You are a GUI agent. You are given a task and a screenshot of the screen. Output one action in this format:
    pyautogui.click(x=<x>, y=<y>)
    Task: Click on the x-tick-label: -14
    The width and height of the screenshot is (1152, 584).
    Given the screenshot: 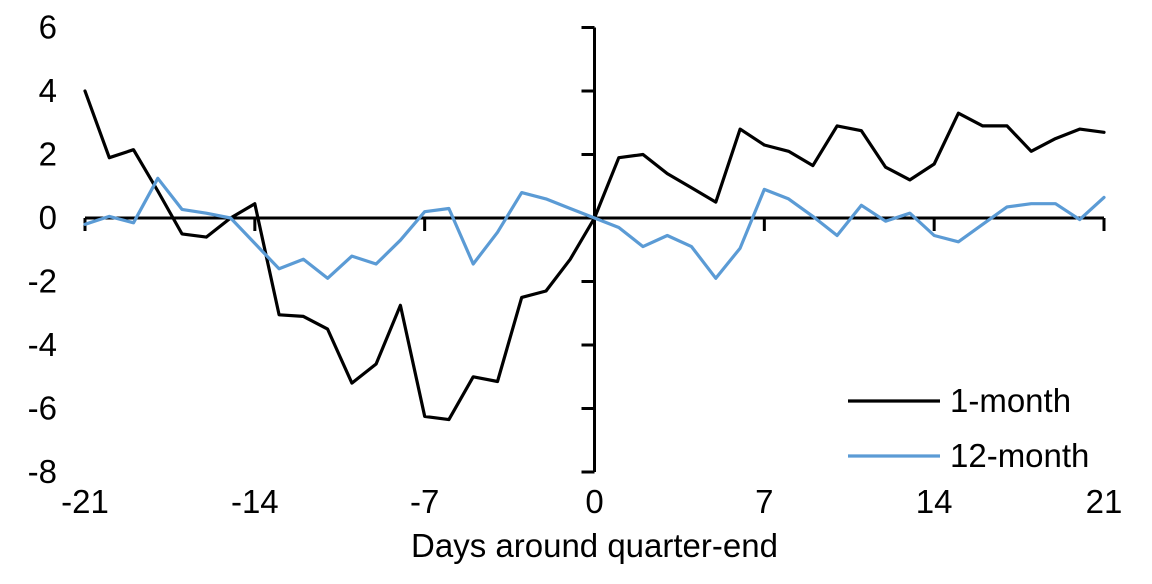 What is the action you would take?
    pyautogui.click(x=255, y=501)
    